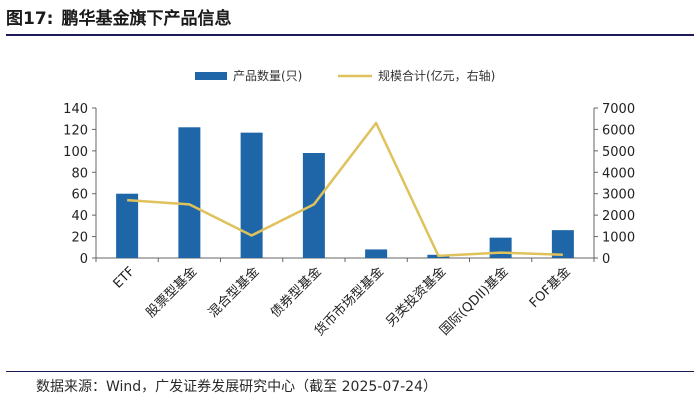 This screenshot has height=413, width=700. Describe the element at coordinates (618, 173) in the screenshot. I see `right-tick-label: 4000` at that location.